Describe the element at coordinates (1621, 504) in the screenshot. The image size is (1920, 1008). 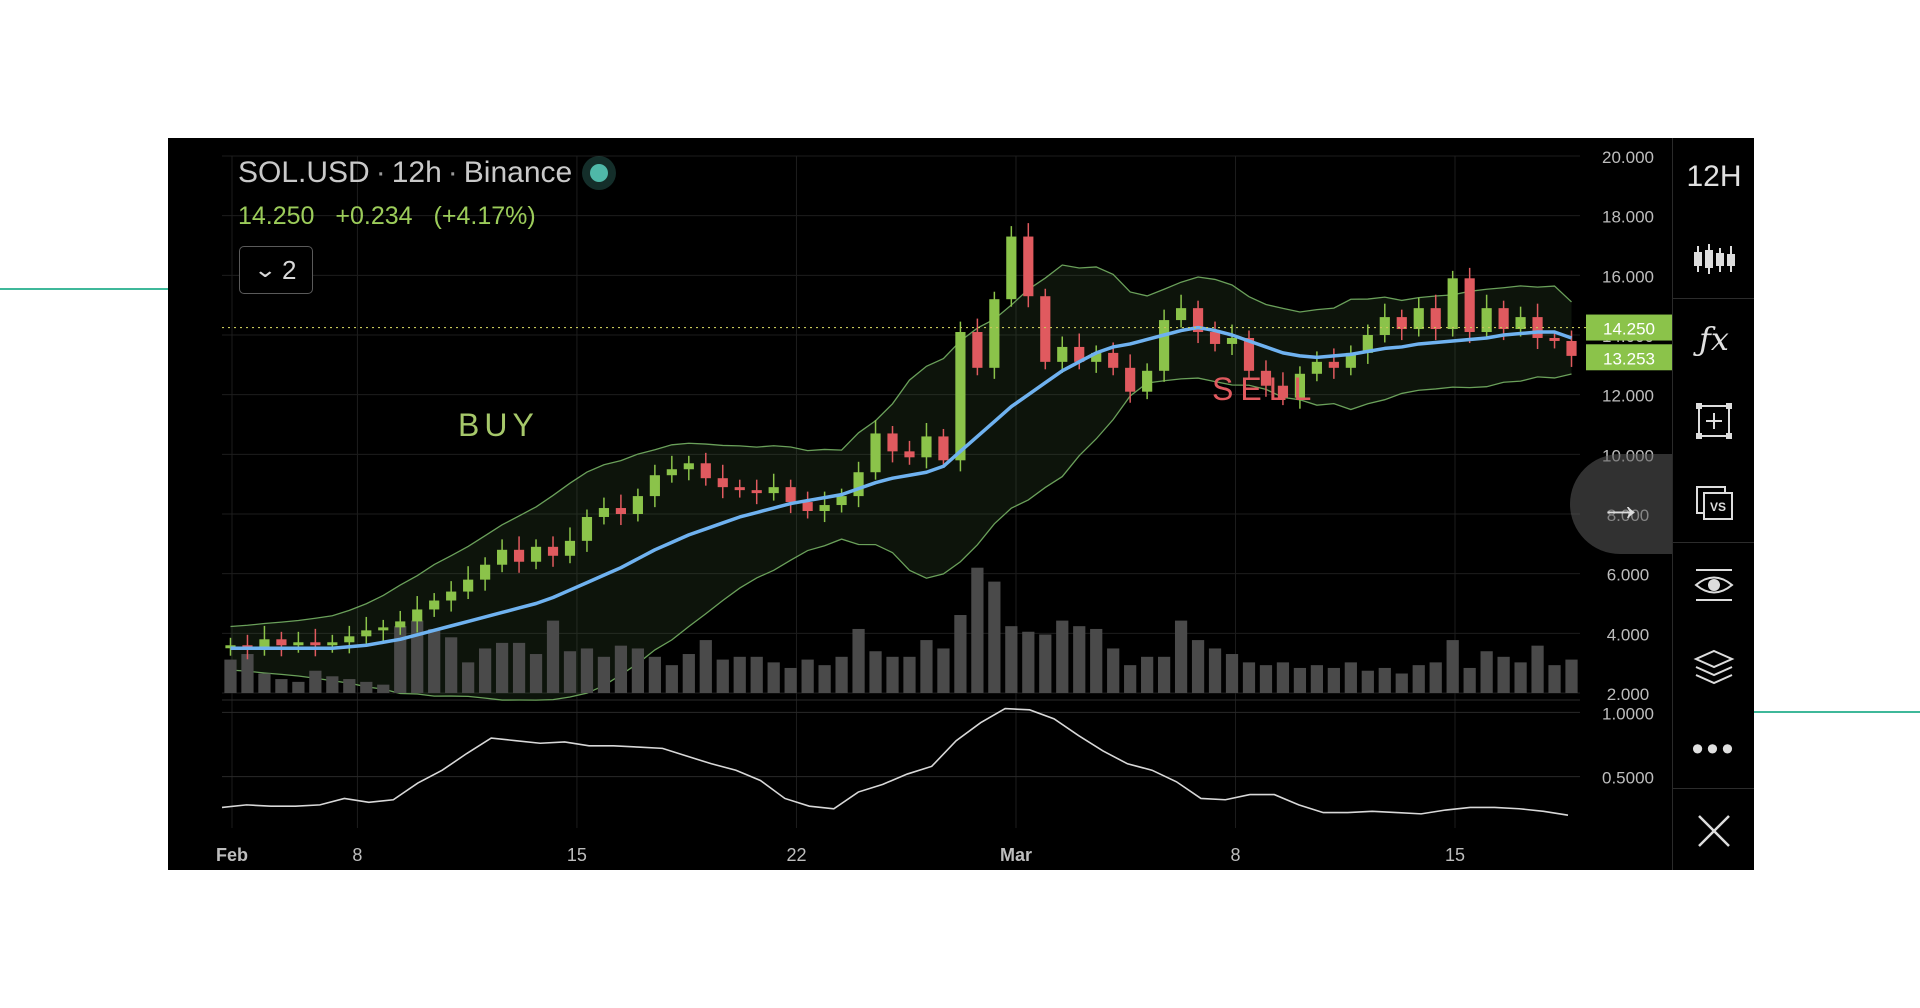
I see `scroll-to-latest-button: →` at that location.